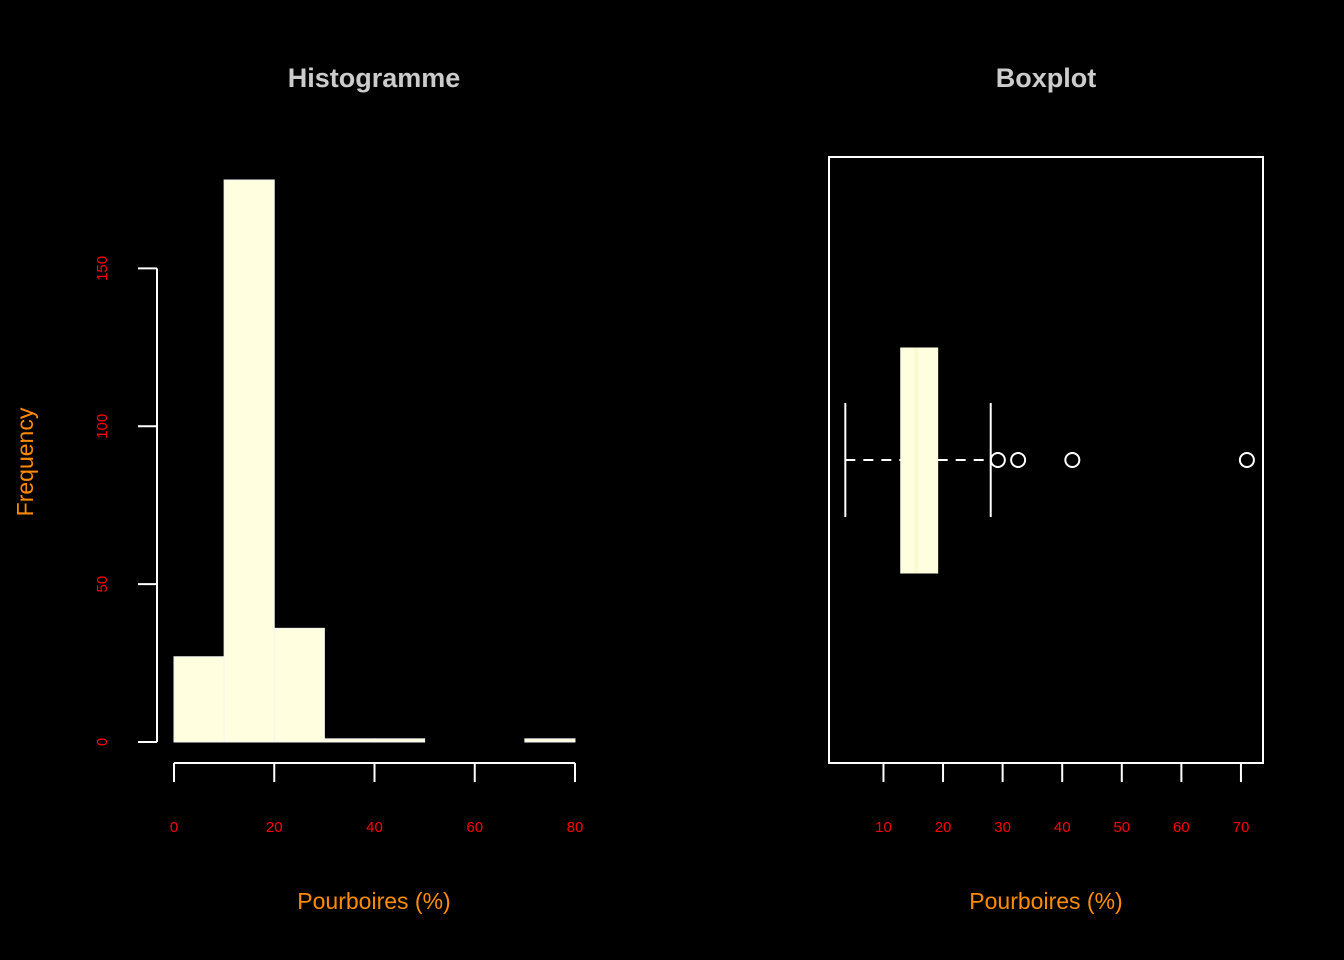 The image size is (1344, 960). I want to click on y-tick-label: 50, so click(102, 584).